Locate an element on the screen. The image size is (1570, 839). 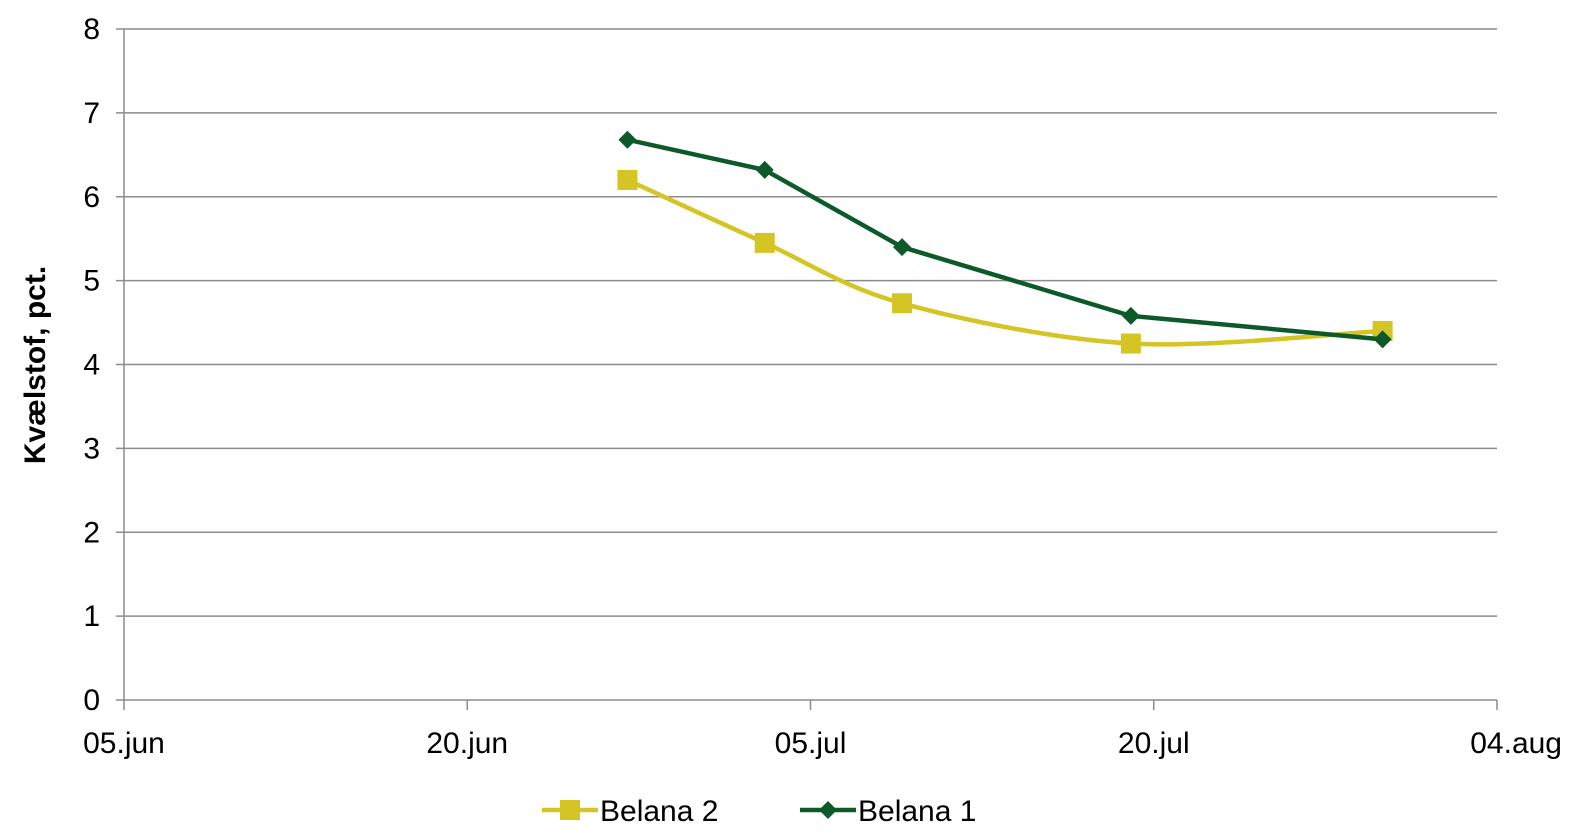
legend: Belana 2 Belana 1 is located at coordinates (759, 811).